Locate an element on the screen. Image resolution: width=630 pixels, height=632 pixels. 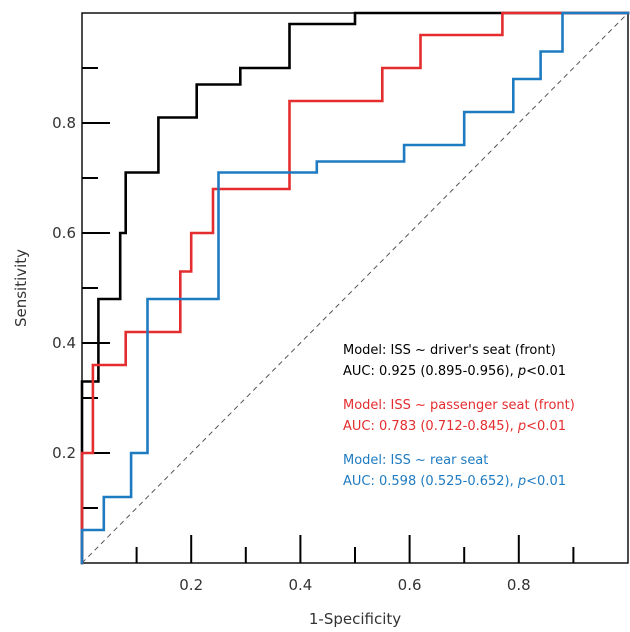
x-axis-title: 1-Specificity is located at coordinates (355, 619).